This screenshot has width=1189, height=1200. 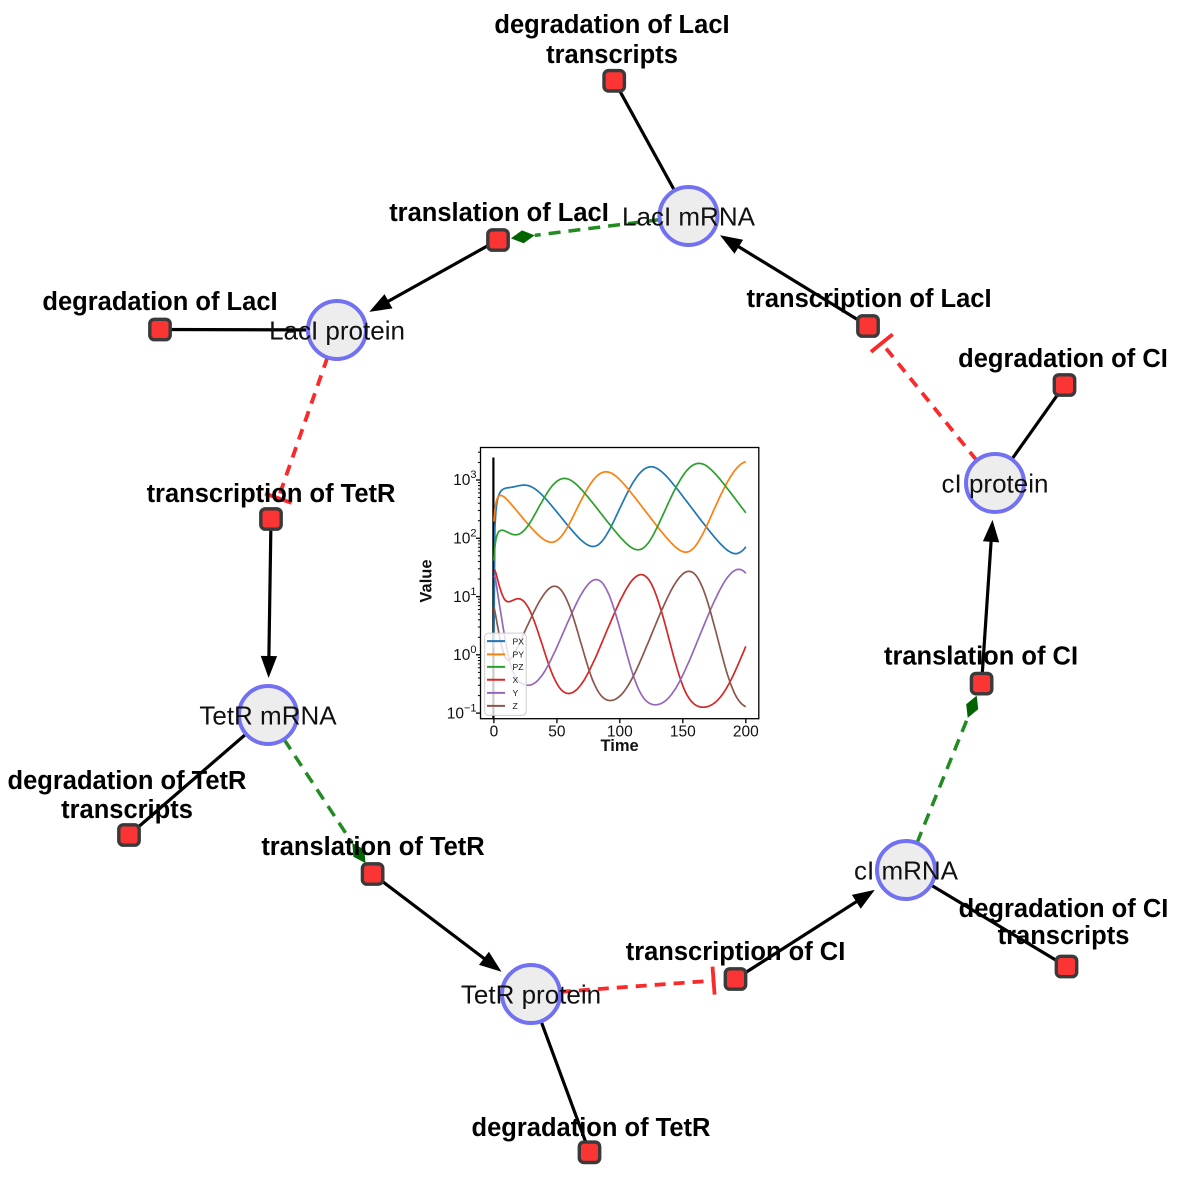 What do you see at coordinates (683, 732) in the screenshot?
I see `svg-text: 150` at bounding box center [683, 732].